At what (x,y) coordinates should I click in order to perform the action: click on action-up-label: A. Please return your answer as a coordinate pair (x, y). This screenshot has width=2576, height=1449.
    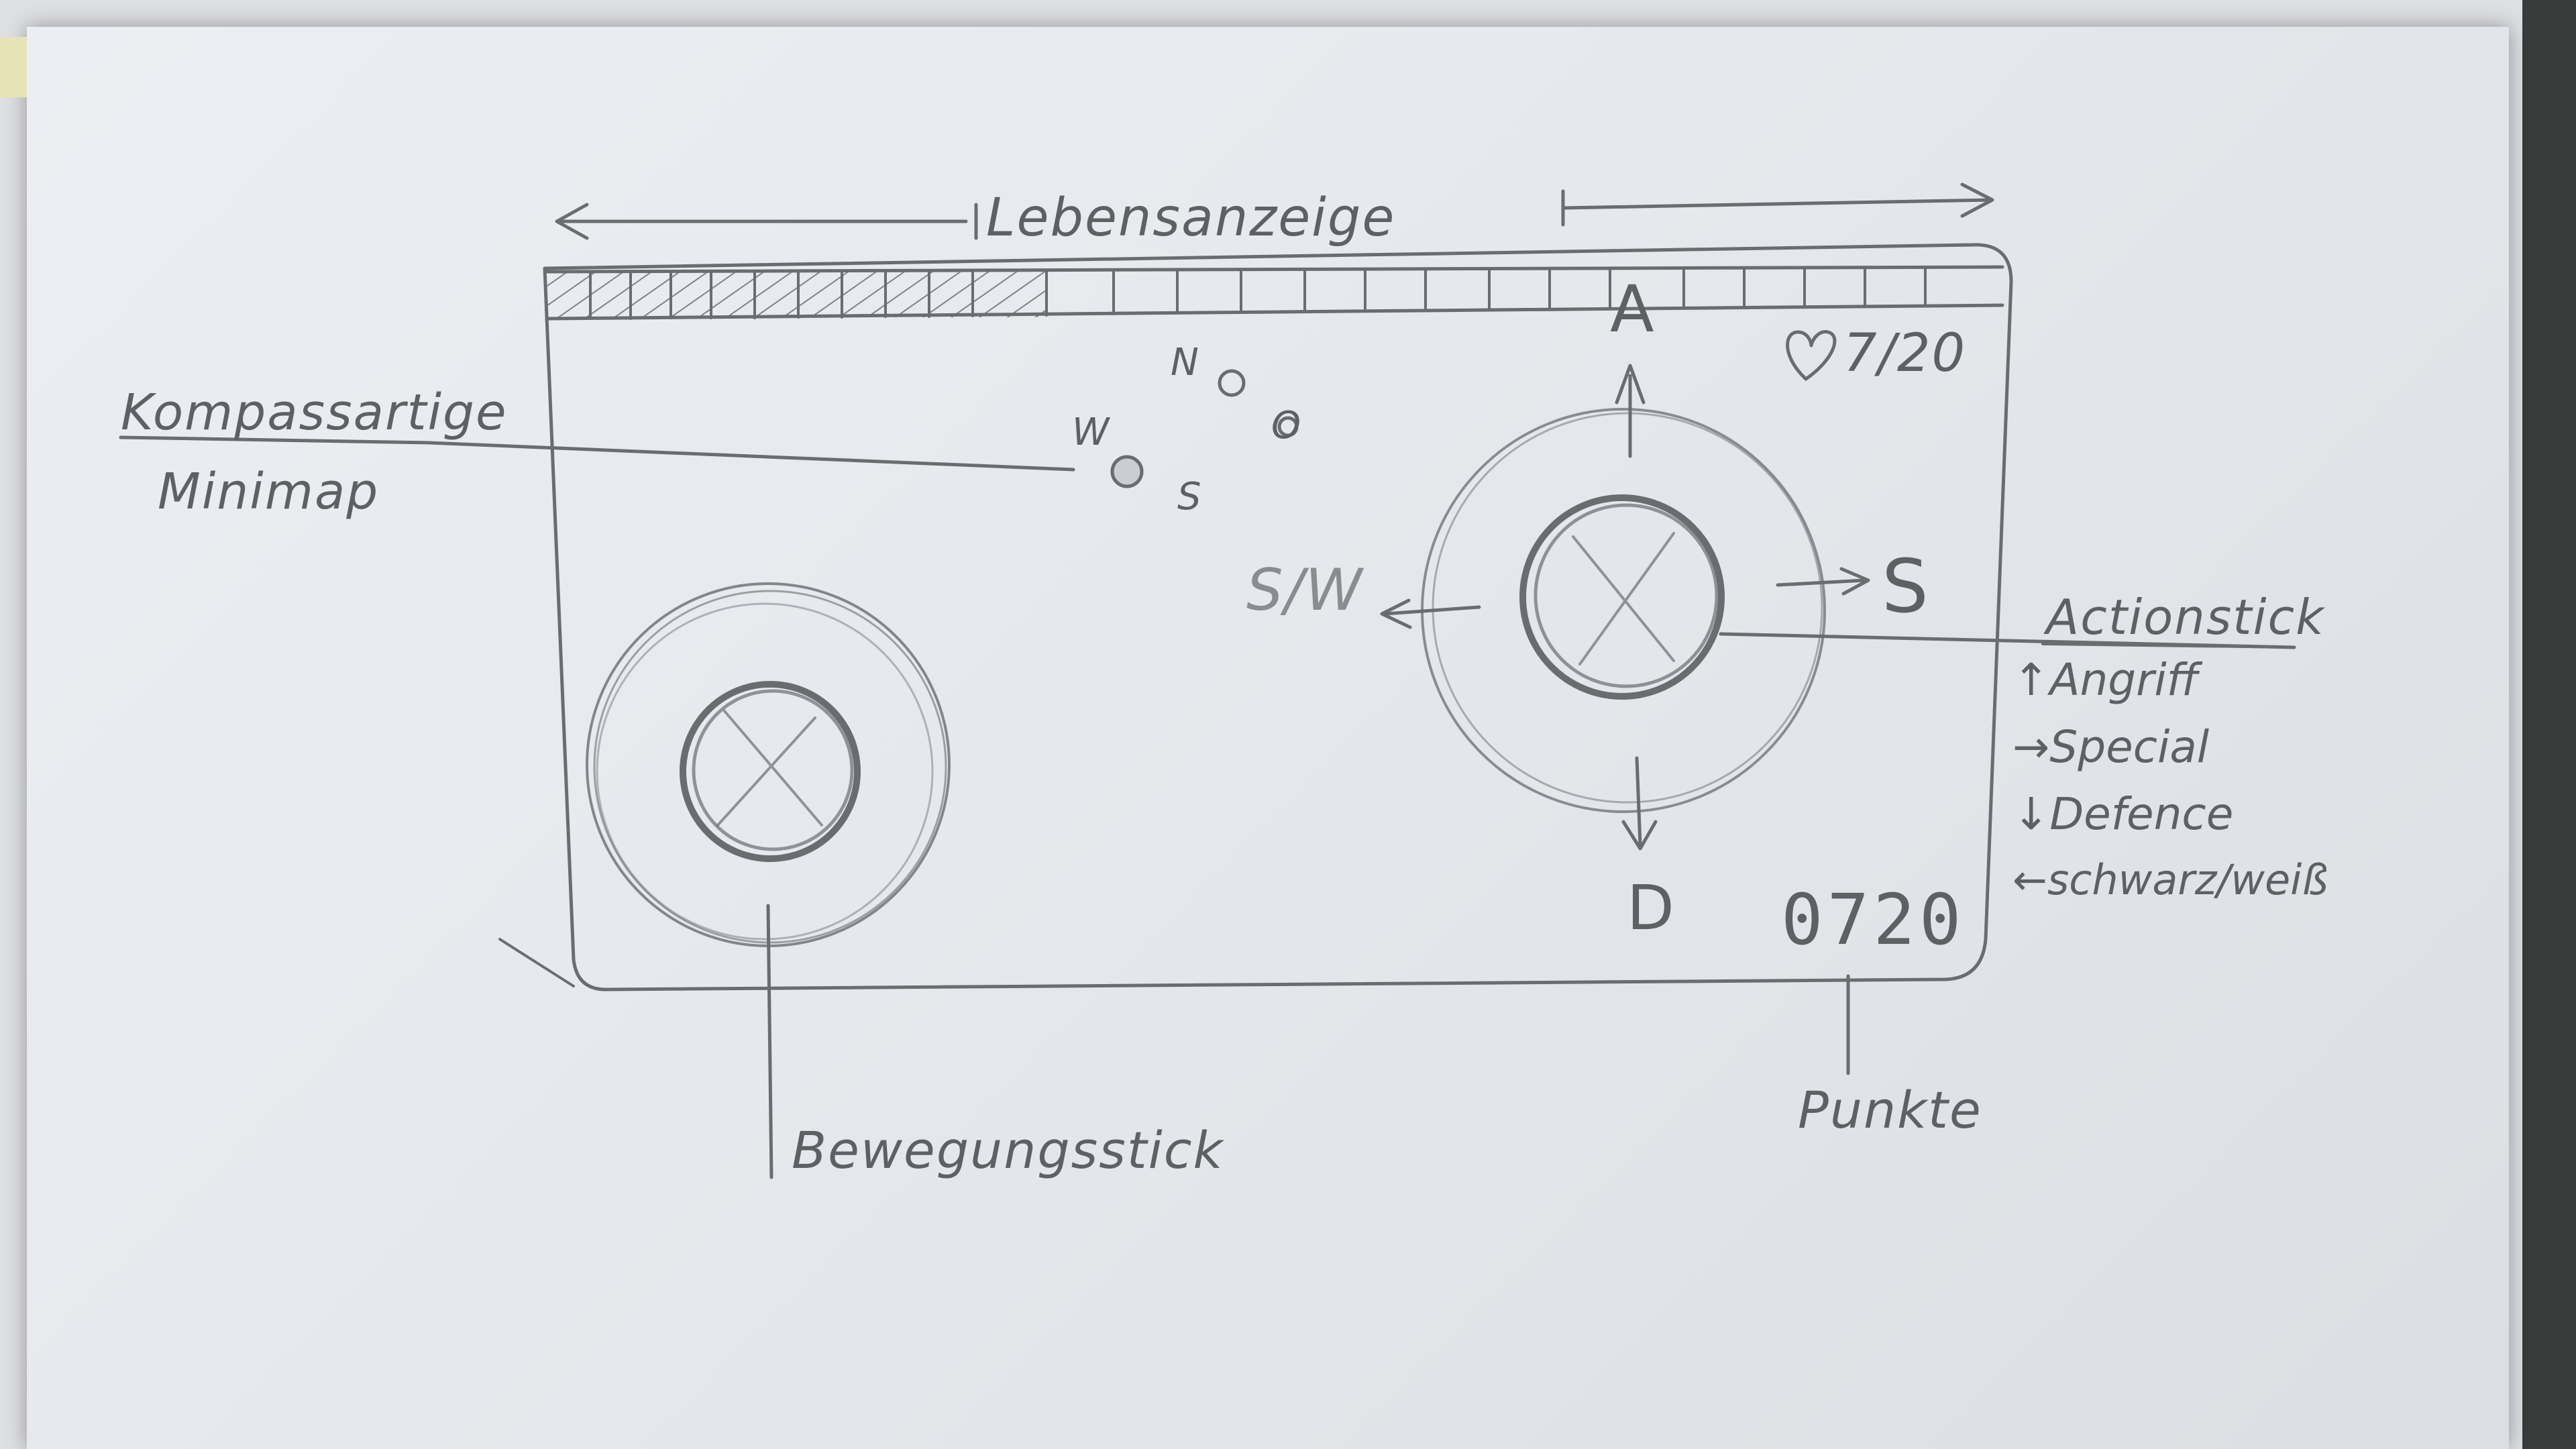
    Looking at the image, I should click on (1633, 309).